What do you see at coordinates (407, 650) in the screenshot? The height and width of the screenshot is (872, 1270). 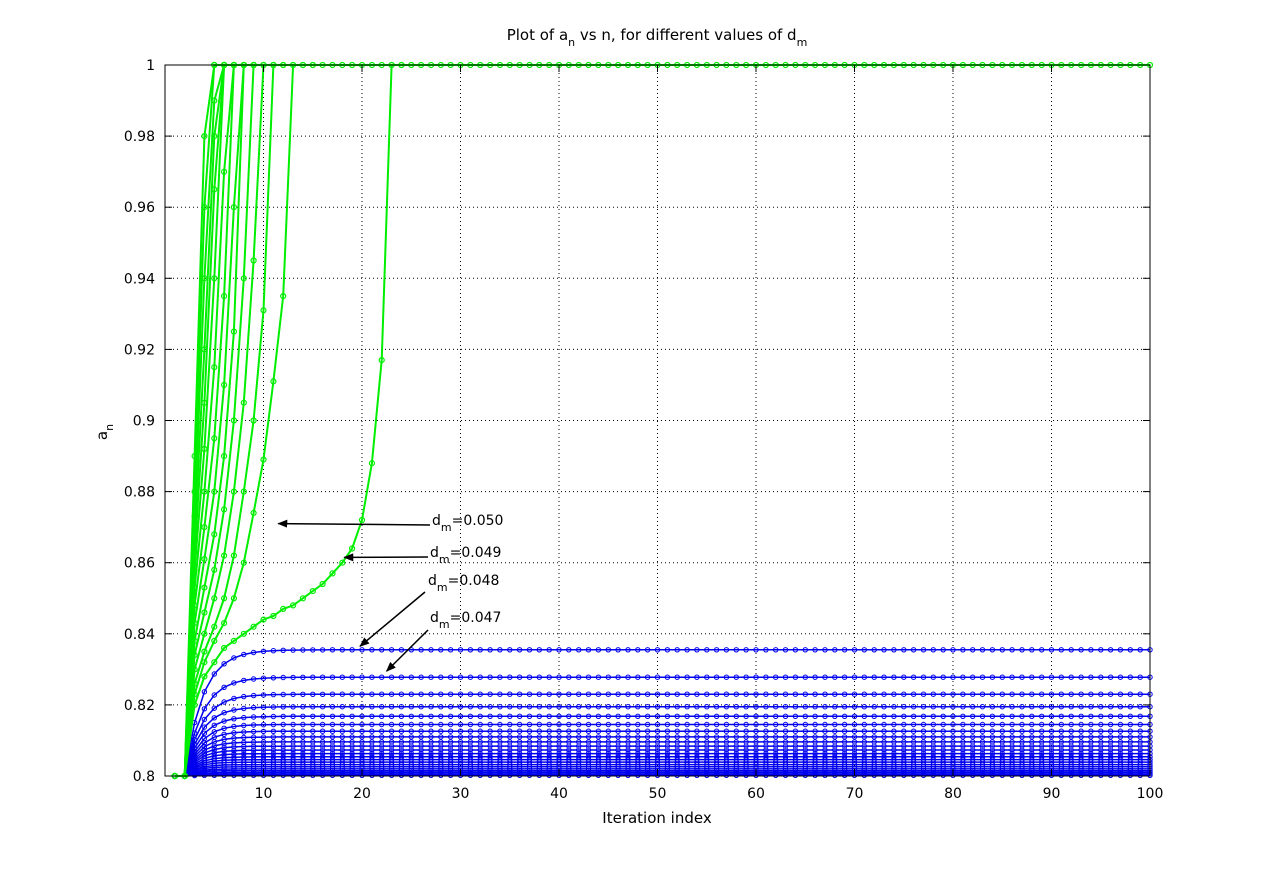 I see `annotation-arrow` at bounding box center [407, 650].